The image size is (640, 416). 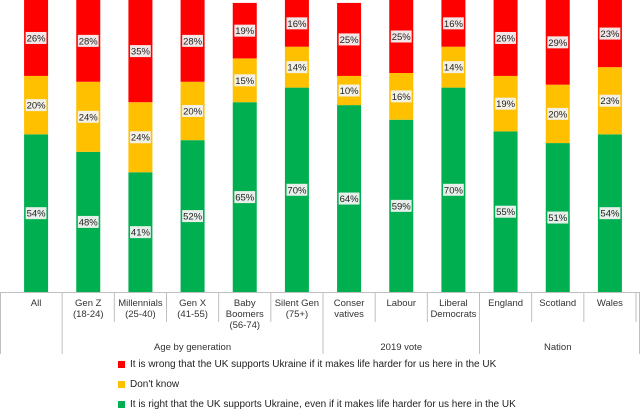 What do you see at coordinates (610, 303) in the screenshot?
I see `category-label: Wales` at bounding box center [610, 303].